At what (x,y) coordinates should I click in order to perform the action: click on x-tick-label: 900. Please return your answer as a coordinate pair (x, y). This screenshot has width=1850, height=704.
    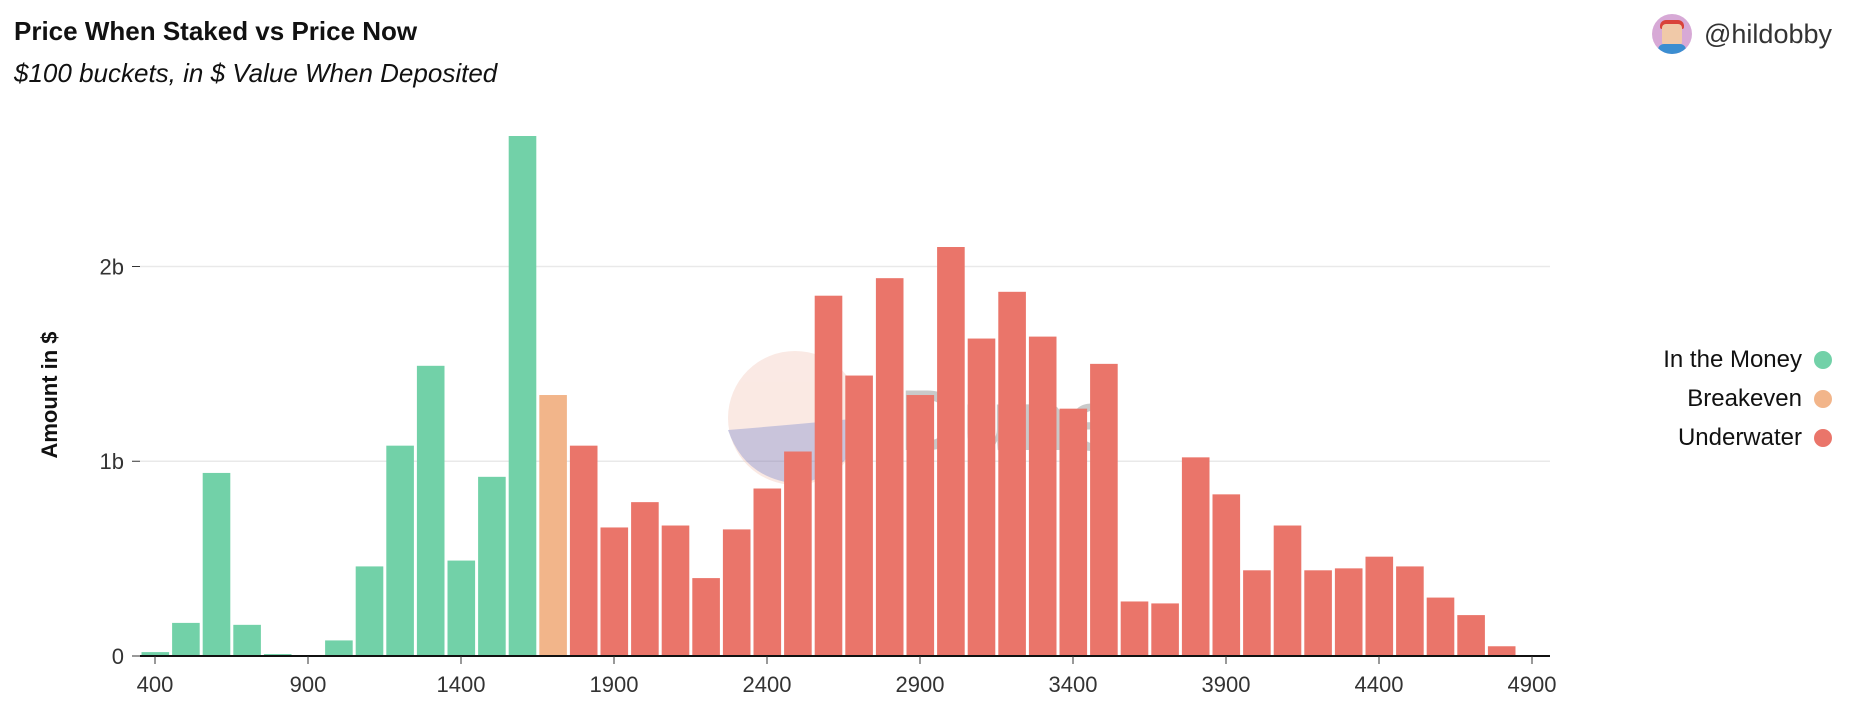
    Looking at the image, I should click on (308, 684).